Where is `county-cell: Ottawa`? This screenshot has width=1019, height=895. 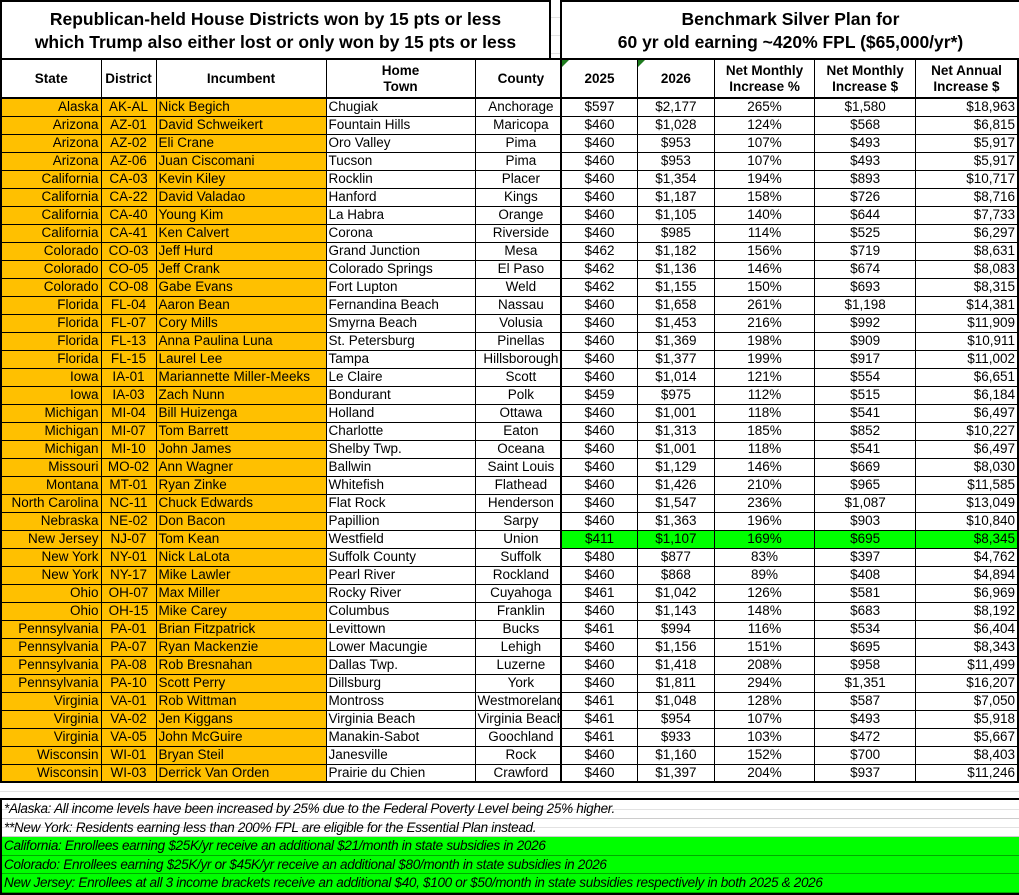
county-cell: Ottawa is located at coordinates (521, 413).